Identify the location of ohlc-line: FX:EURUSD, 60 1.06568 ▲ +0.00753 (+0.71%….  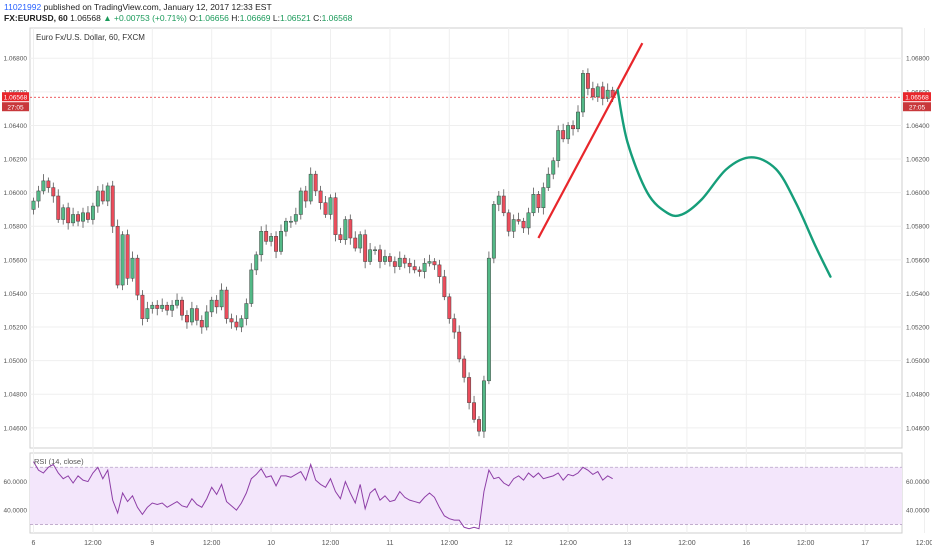
(178, 18).